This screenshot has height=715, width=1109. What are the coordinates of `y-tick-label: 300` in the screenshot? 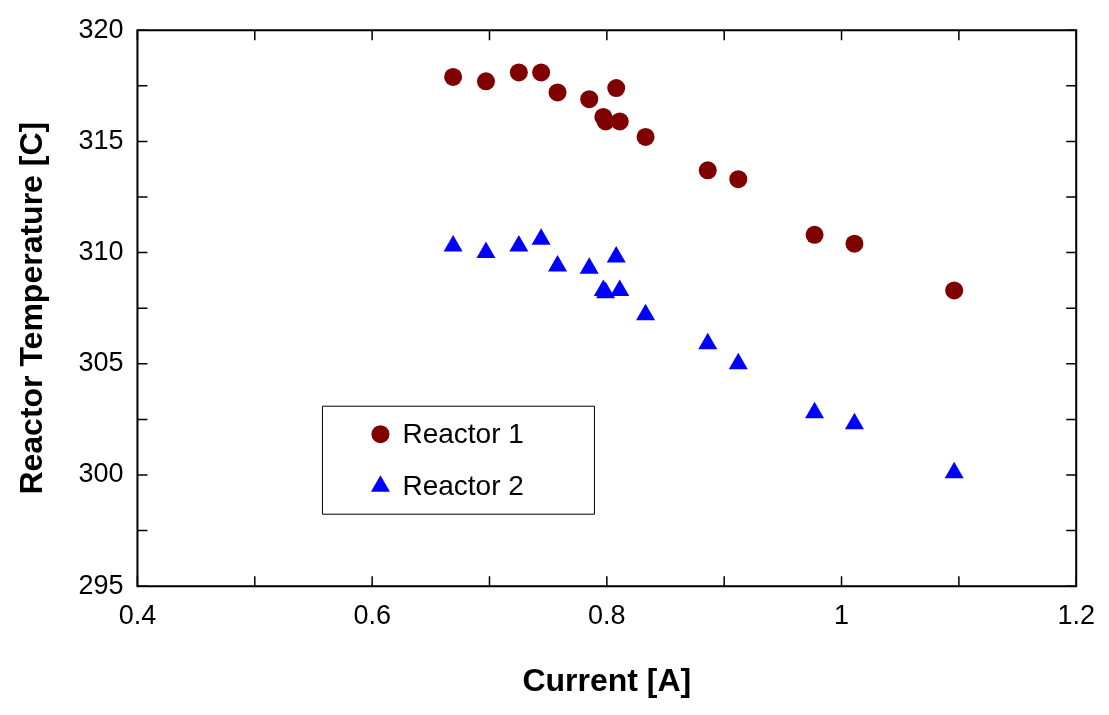 It's located at (101, 473).